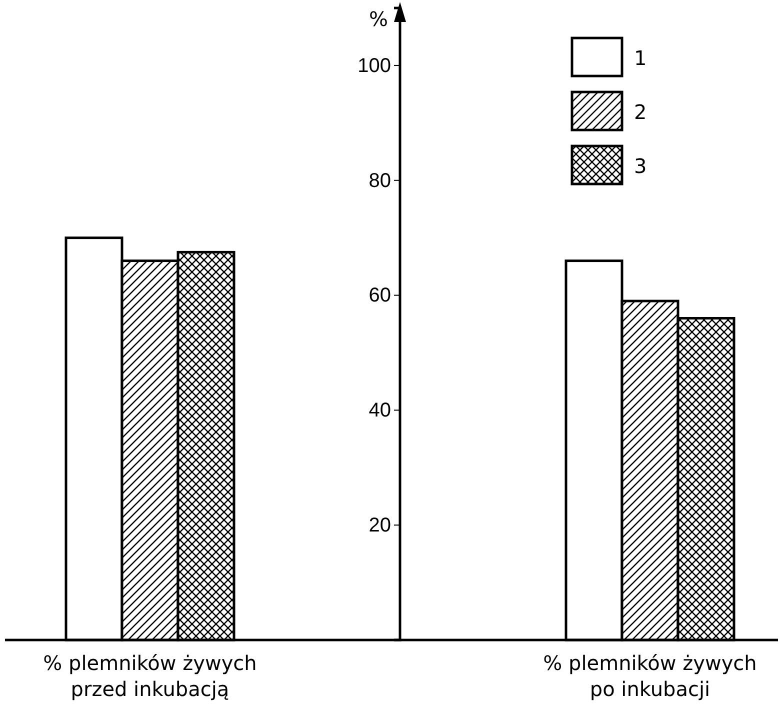 The width and height of the screenshot is (783, 719). Describe the element at coordinates (379, 525) in the screenshot. I see `y-tick-label: 20` at that location.